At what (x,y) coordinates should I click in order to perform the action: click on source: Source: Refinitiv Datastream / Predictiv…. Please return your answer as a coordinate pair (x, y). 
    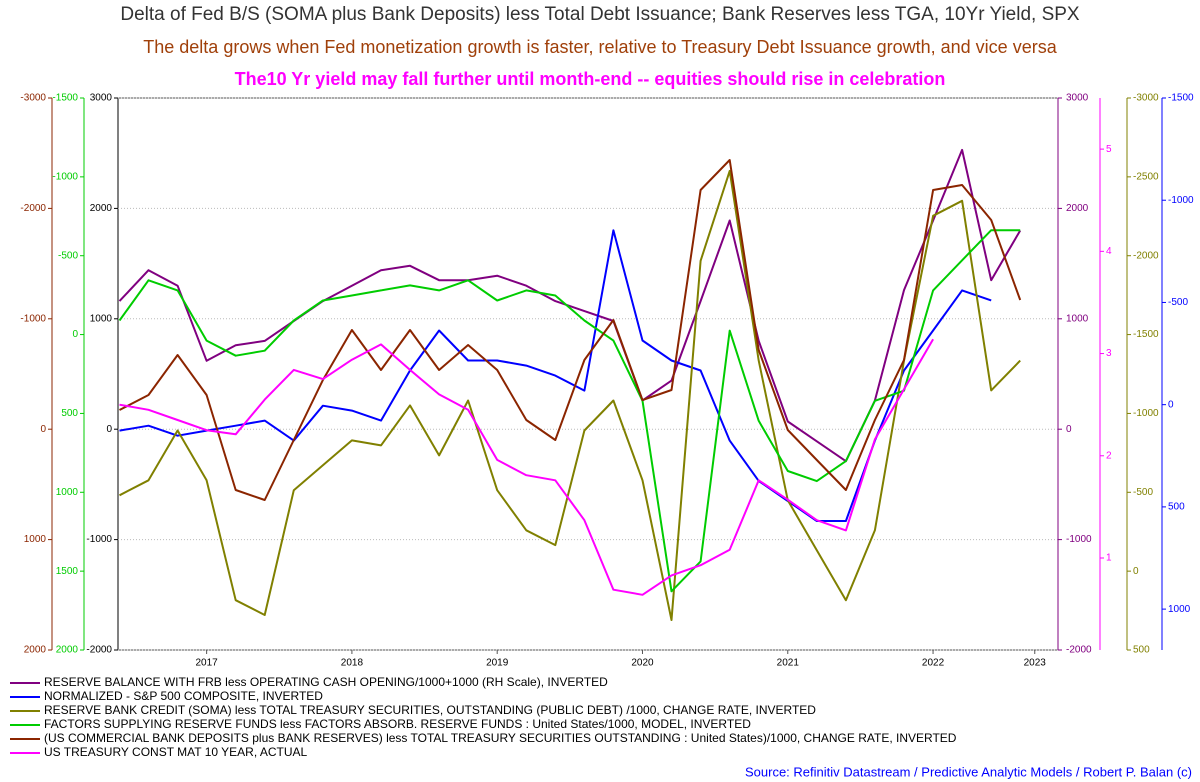
    Looking at the image, I should click on (968, 771).